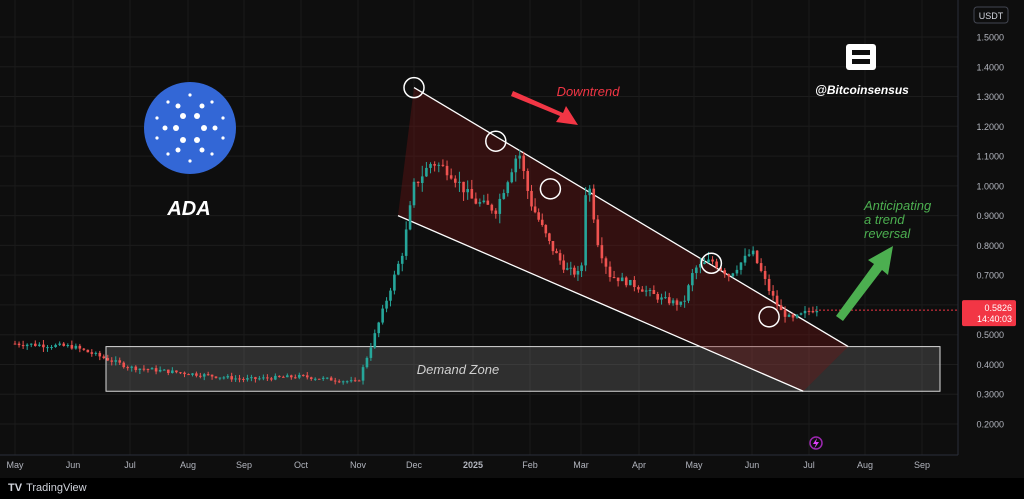 The height and width of the screenshot is (499, 1024). Describe the element at coordinates (188, 209) in the screenshot. I see `asset-title: ADA` at that location.